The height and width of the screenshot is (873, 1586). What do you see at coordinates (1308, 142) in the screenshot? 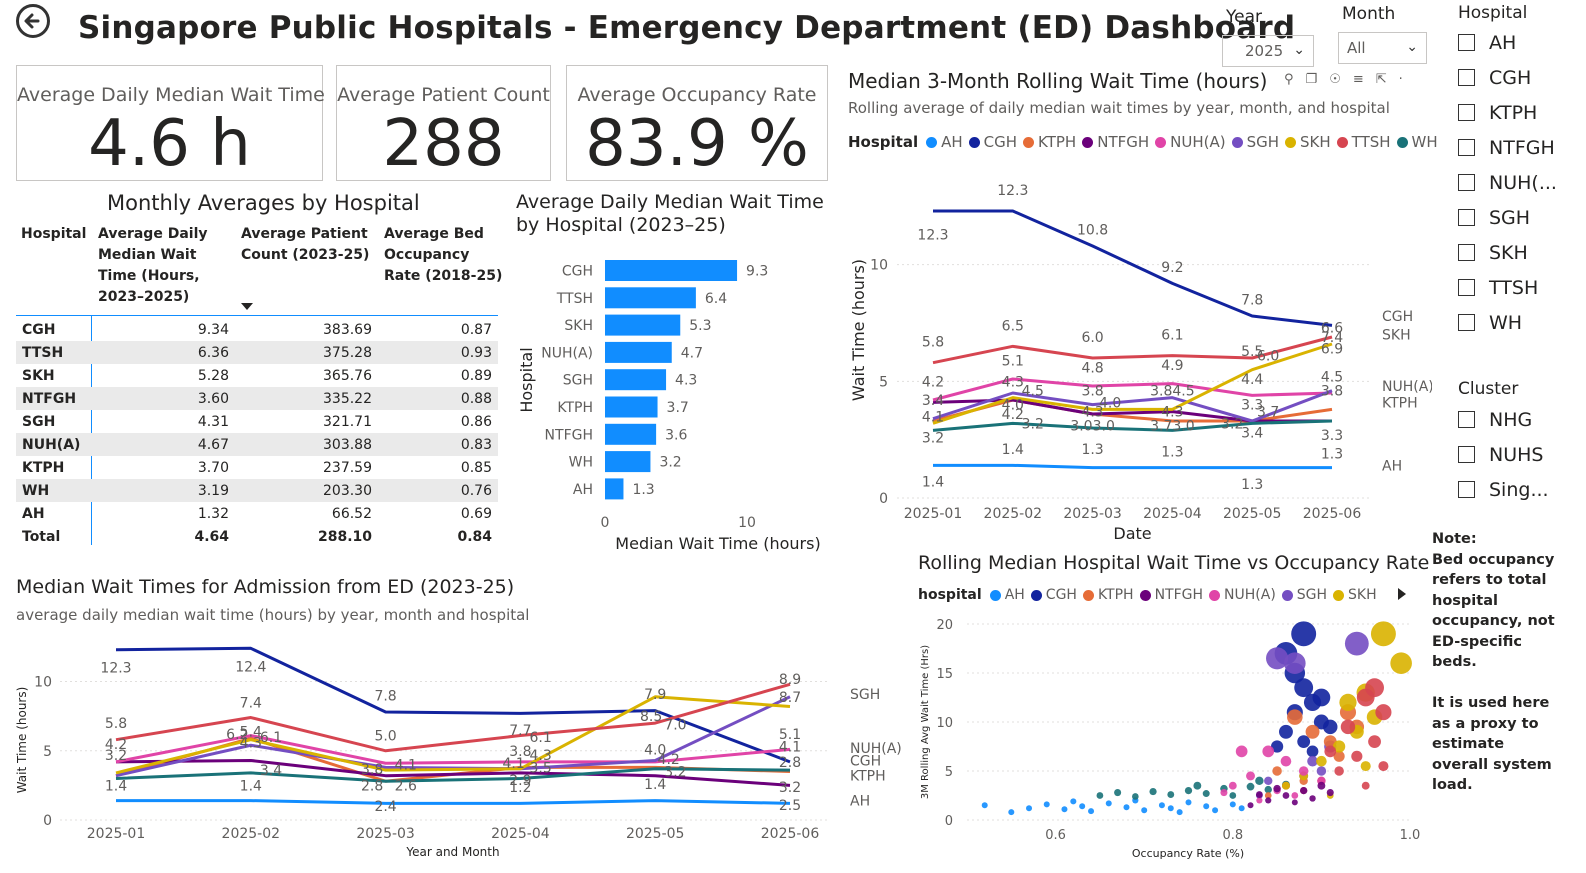
I see `legend-item: SKH` at bounding box center [1308, 142].